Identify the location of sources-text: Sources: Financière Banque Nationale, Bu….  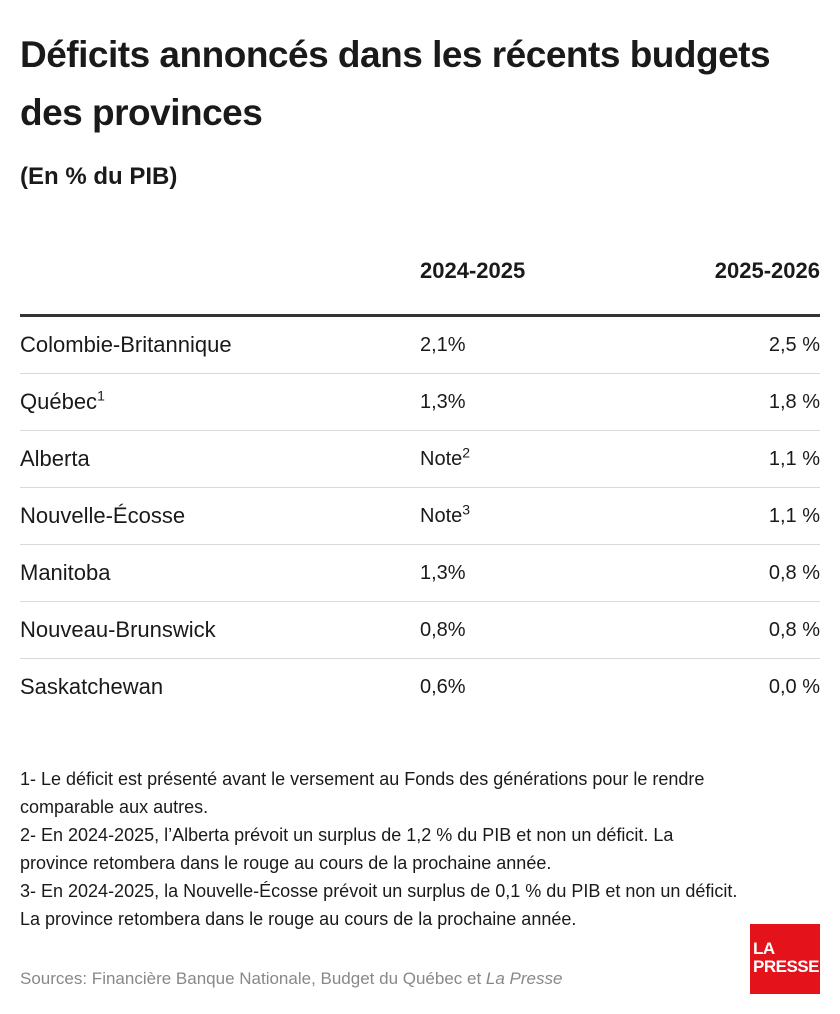
(253, 978).